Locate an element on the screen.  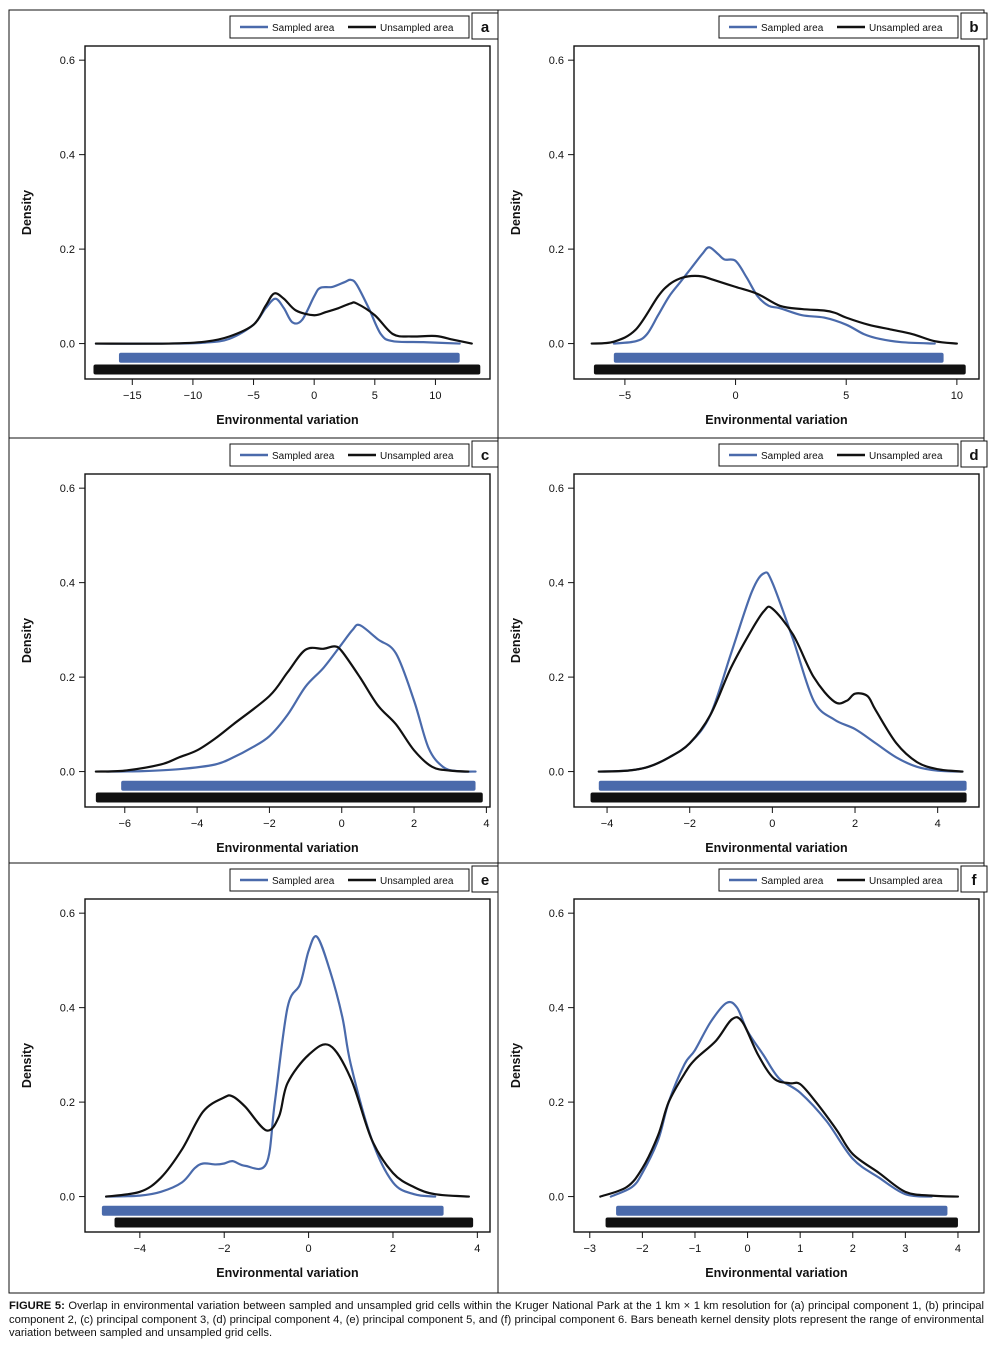
panel-letter: c is located at coordinates (485, 455).